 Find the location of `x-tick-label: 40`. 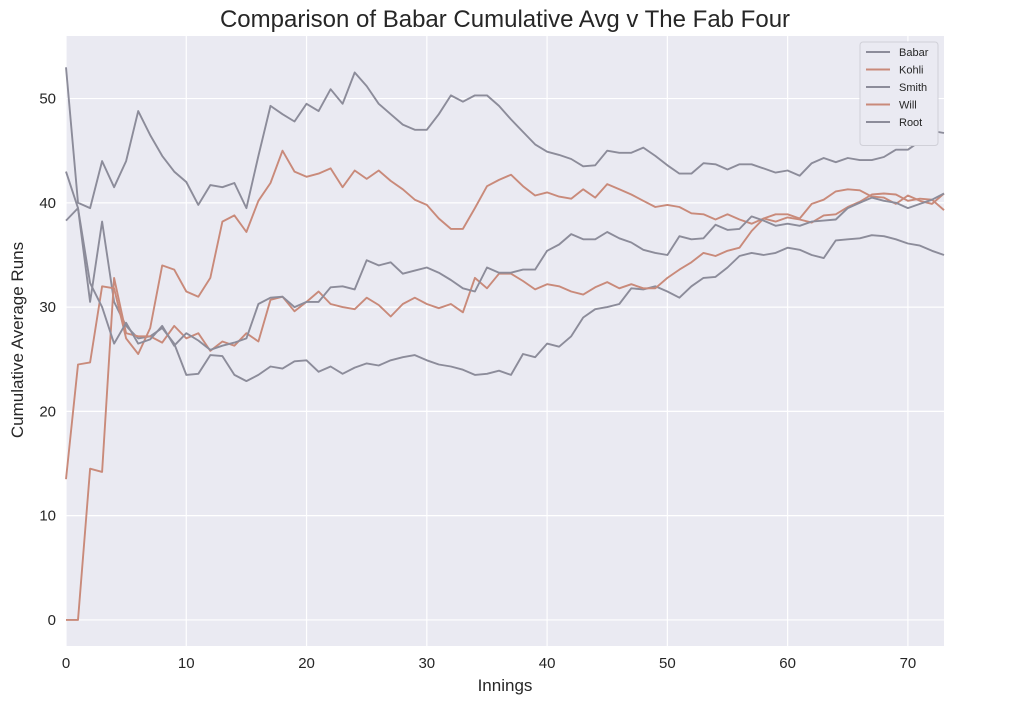

x-tick-label: 40 is located at coordinates (547, 663).